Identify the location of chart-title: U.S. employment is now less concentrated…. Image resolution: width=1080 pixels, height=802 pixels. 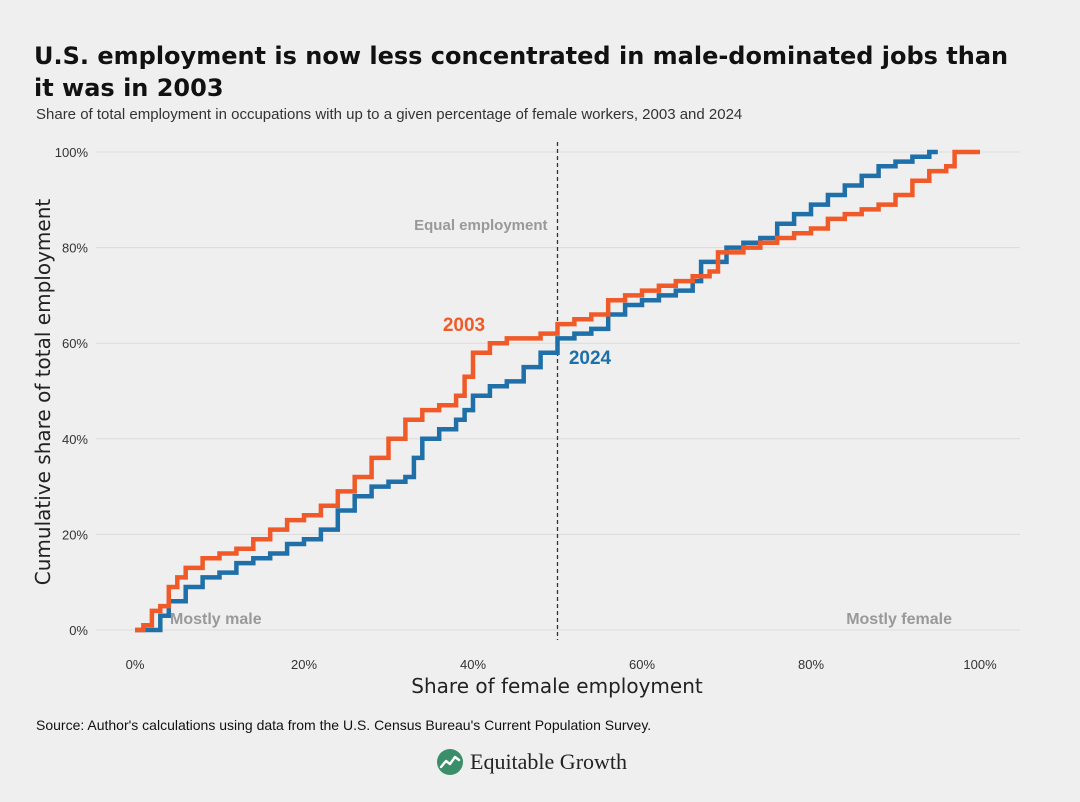
(521, 72).